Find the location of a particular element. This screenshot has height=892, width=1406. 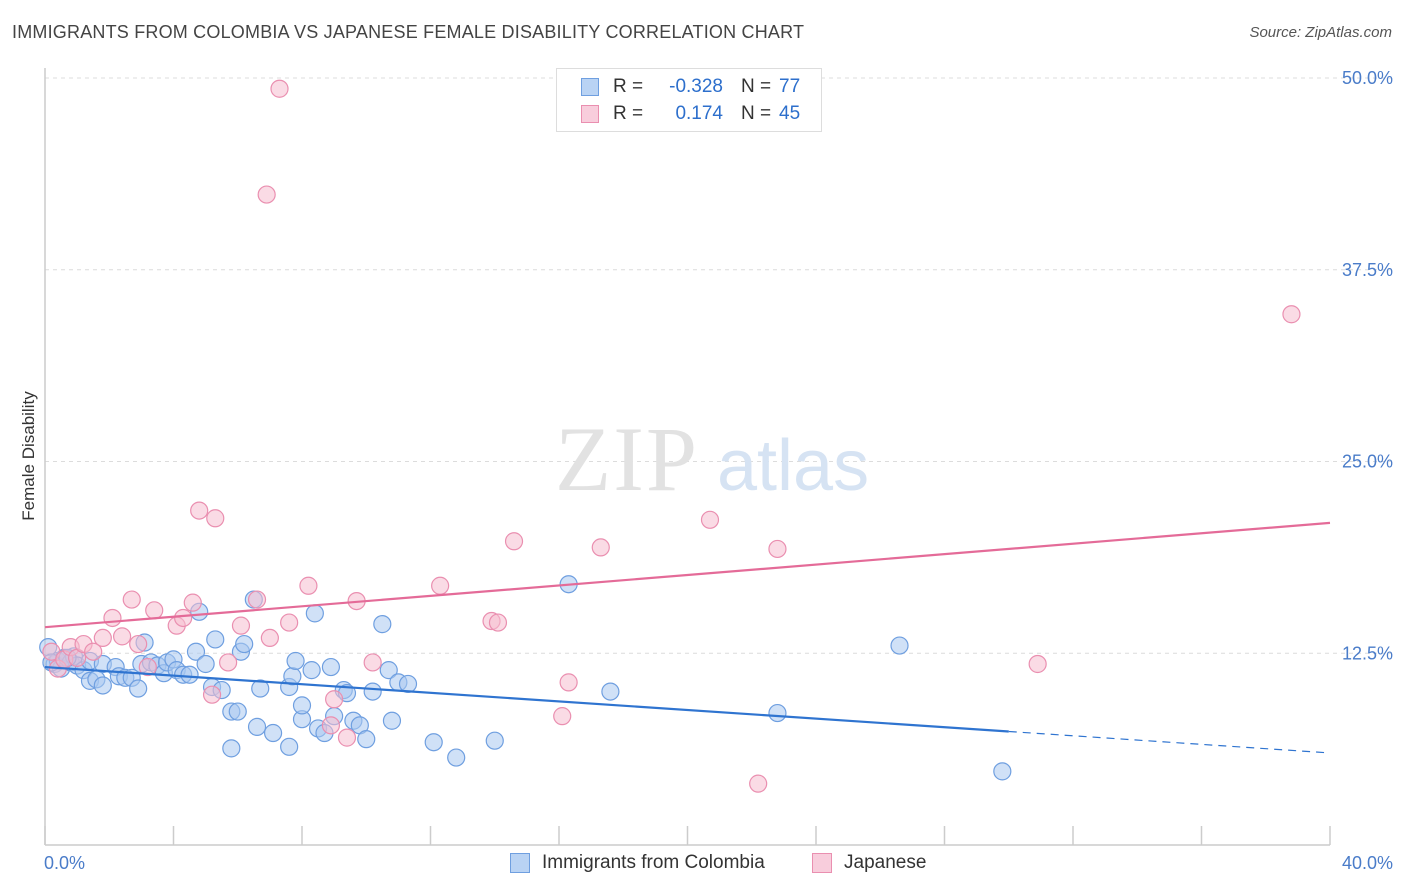

legend-row-japanese: R = 0.174 N = 45 is located at coordinates (690, 114).